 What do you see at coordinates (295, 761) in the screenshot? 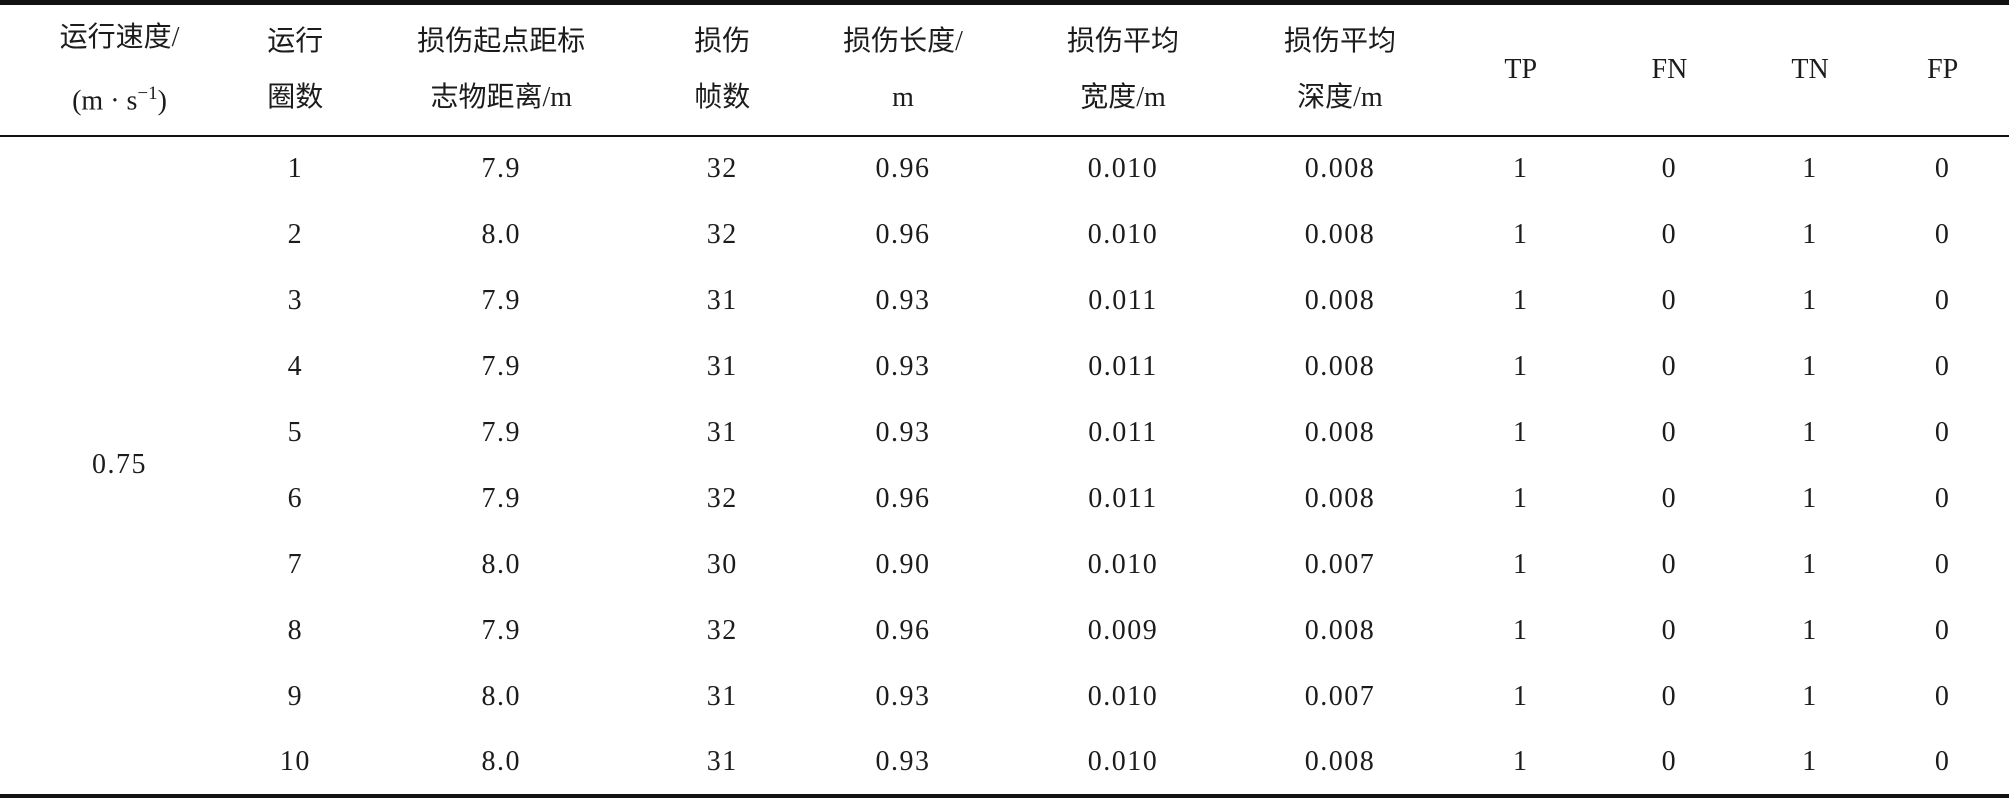
I see `cell-circle: 10` at bounding box center [295, 761].